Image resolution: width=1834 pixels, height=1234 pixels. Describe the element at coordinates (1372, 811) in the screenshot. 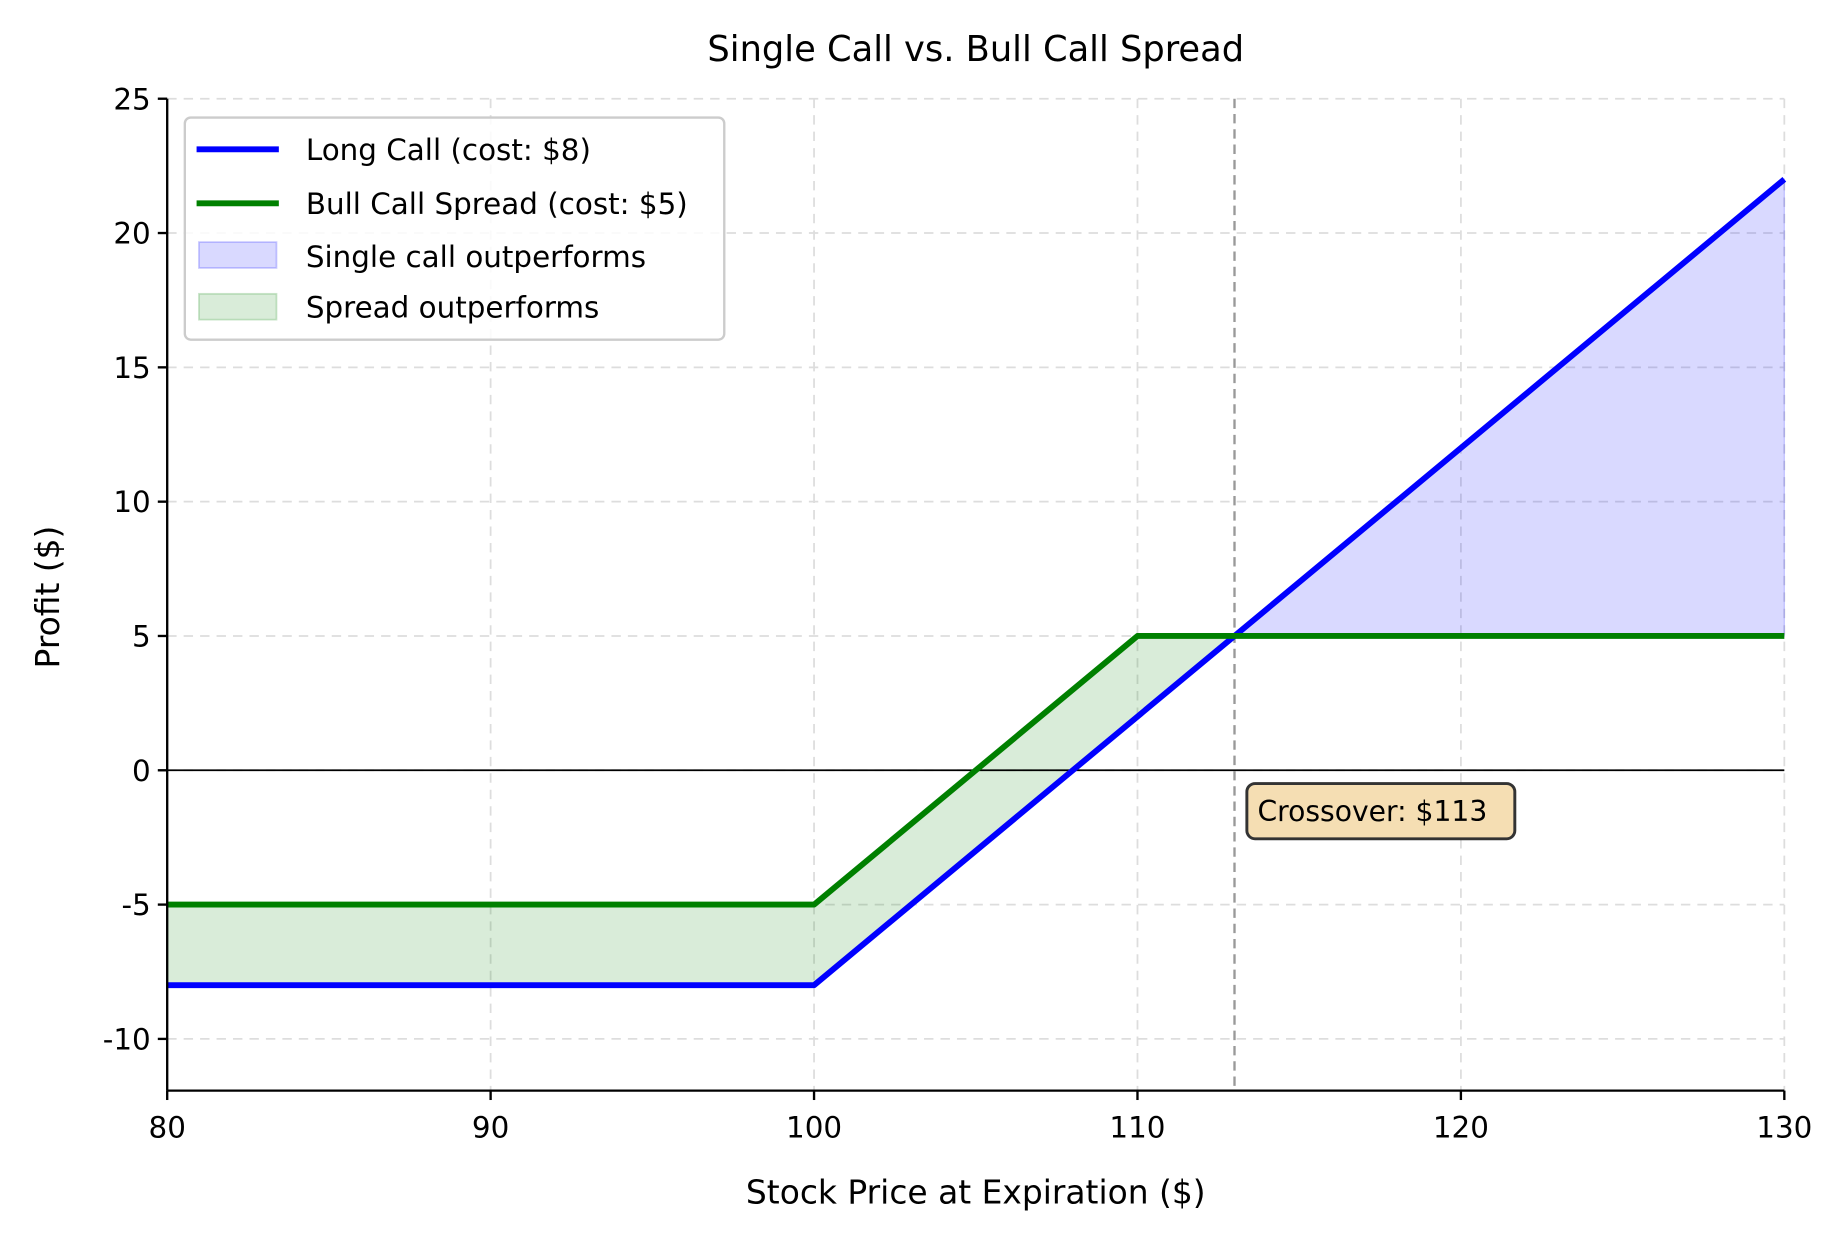

I see `annotation-text: Crossover: $113` at that location.